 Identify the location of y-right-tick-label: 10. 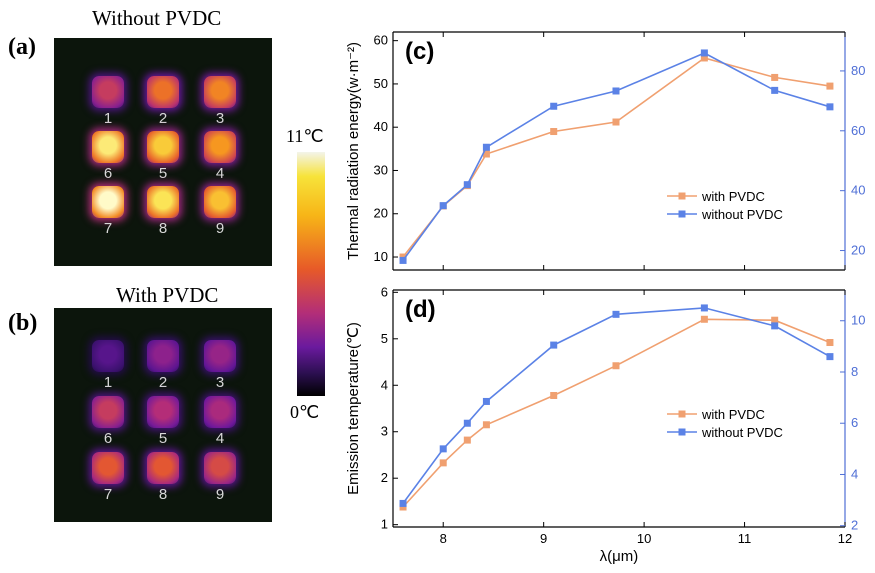
(858, 320).